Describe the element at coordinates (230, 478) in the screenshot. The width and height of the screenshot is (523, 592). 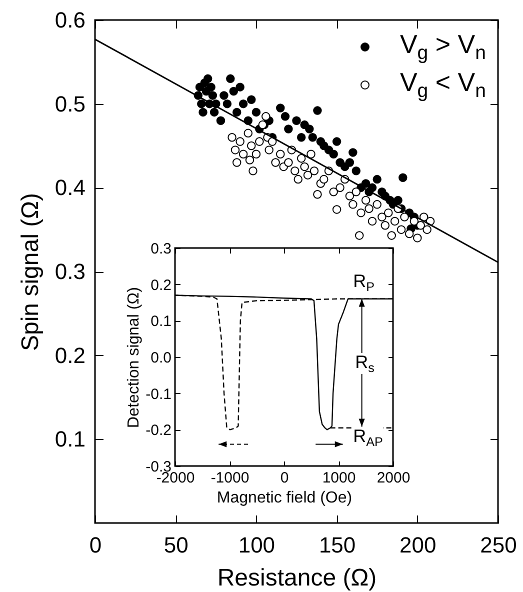
I see `x-tick-label: -1000` at that location.